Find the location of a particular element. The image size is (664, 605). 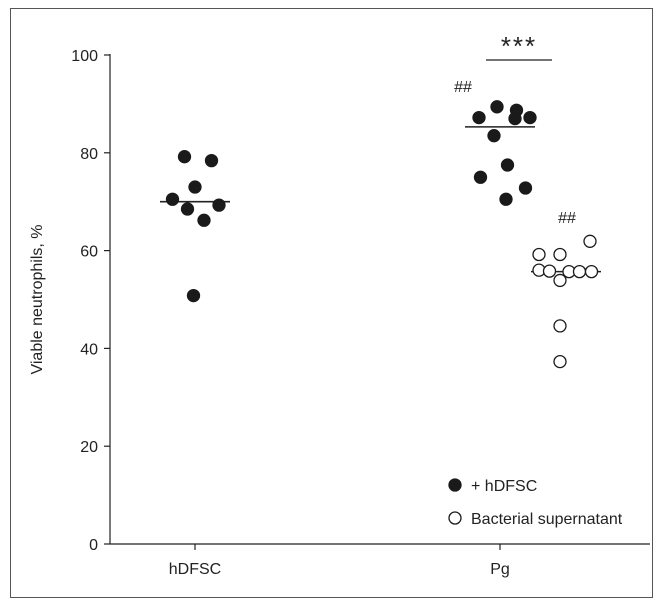

y-tick-label: 60 is located at coordinates (89, 252).